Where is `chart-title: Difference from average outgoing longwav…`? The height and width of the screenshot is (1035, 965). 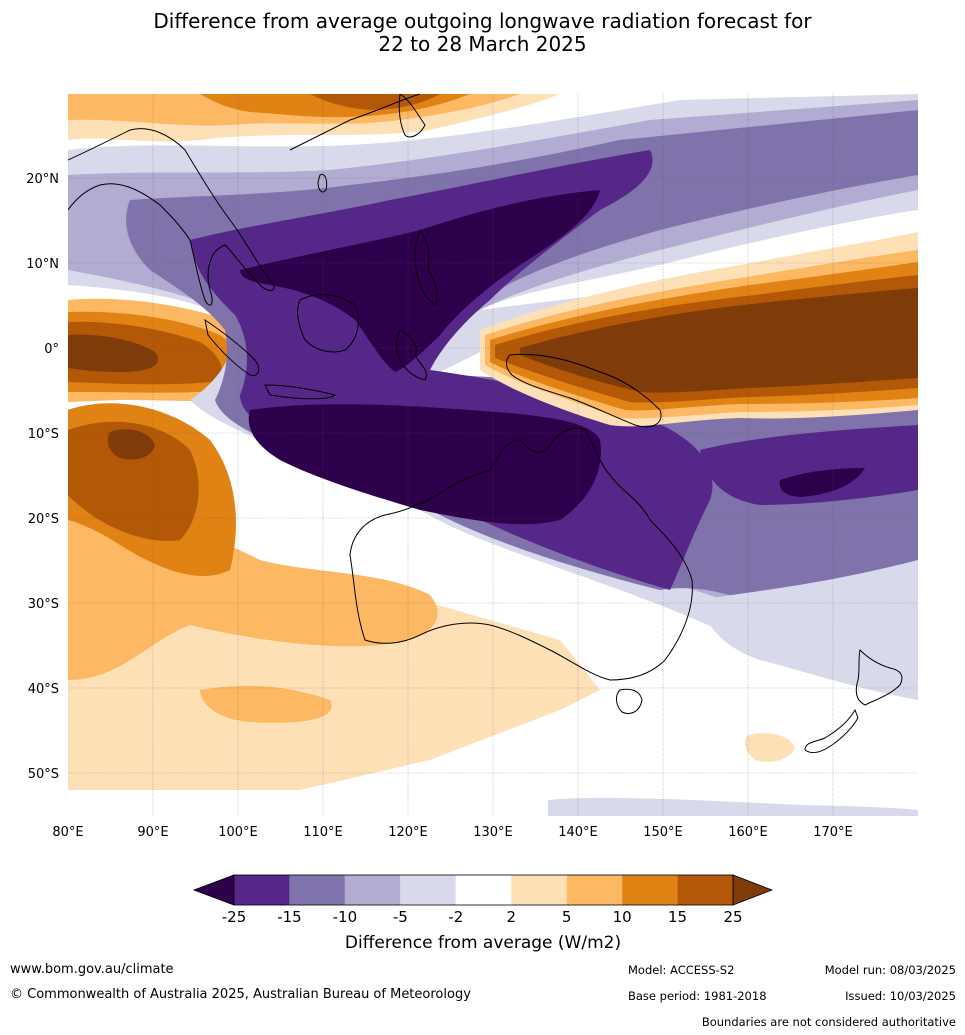
chart-title: Difference from average outgoing longwav… is located at coordinates (482, 33).